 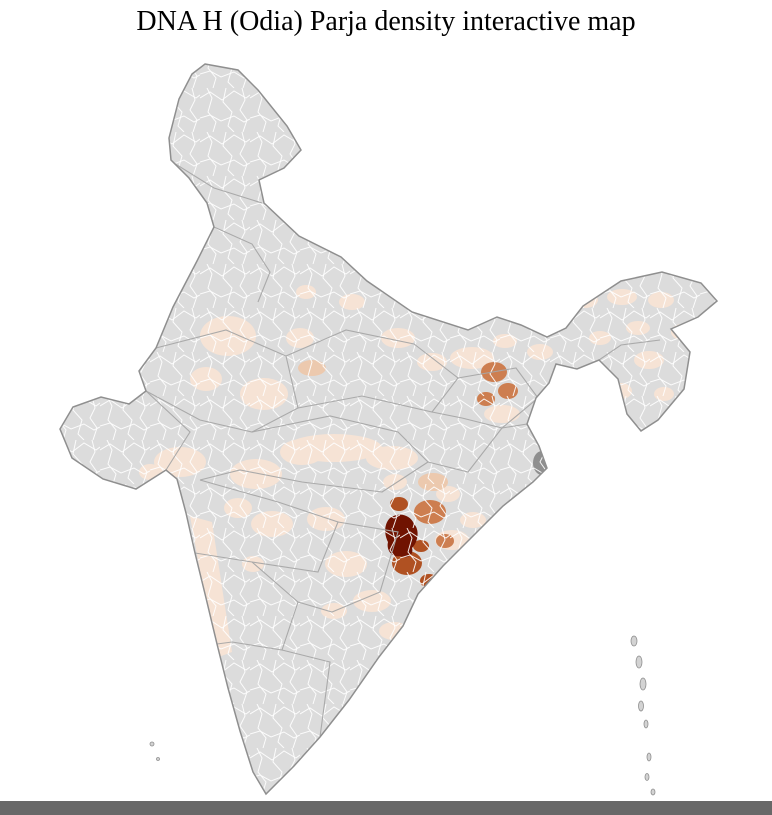 What do you see at coordinates (550, 450) in the screenshot?
I see `metro-district` at bounding box center [550, 450].